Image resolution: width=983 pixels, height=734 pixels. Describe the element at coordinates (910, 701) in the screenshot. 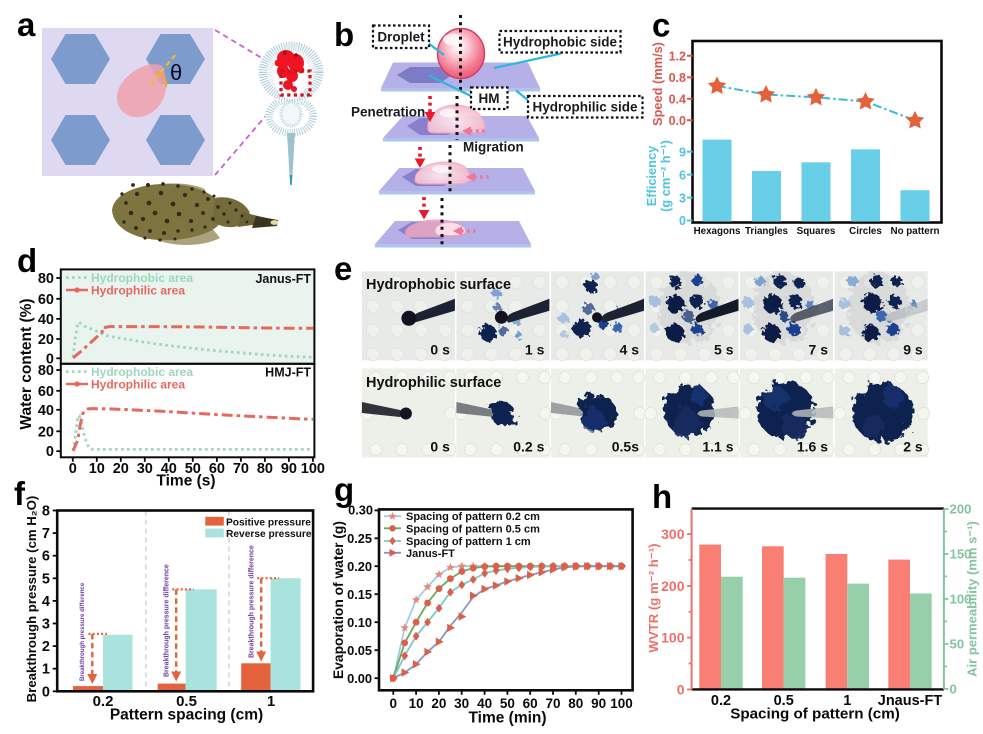

I see `svg-text: Jnaus-FT` at that location.